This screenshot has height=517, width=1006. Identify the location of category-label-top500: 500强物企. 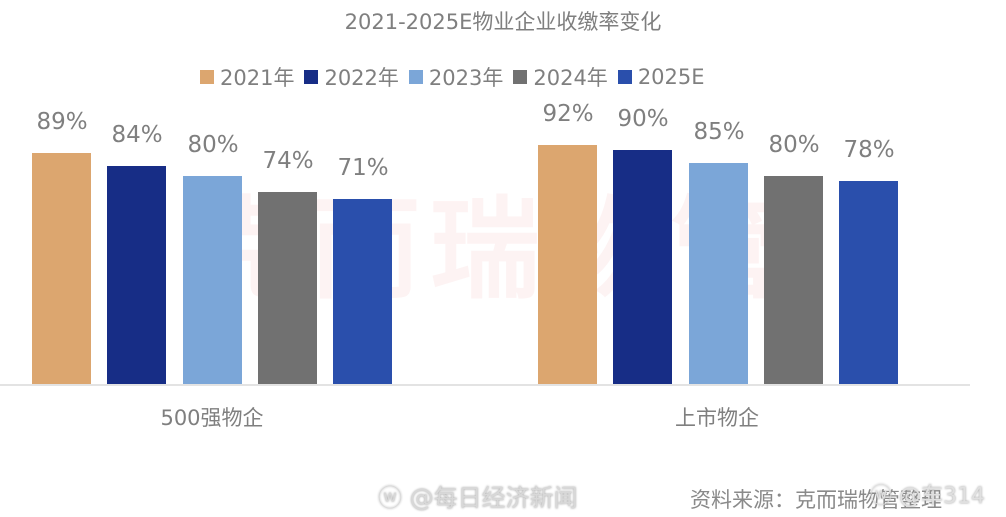
(212, 418).